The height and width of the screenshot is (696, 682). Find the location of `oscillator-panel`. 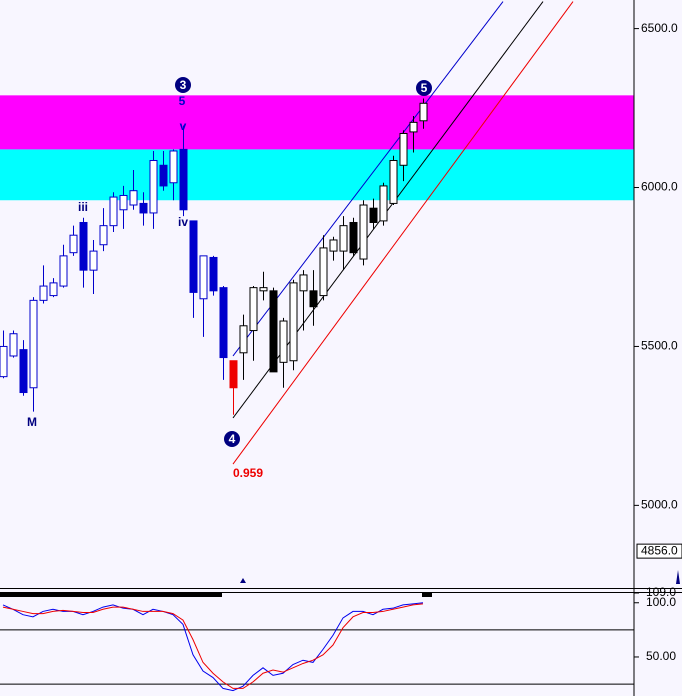

oscillator-panel is located at coordinates (317, 647).